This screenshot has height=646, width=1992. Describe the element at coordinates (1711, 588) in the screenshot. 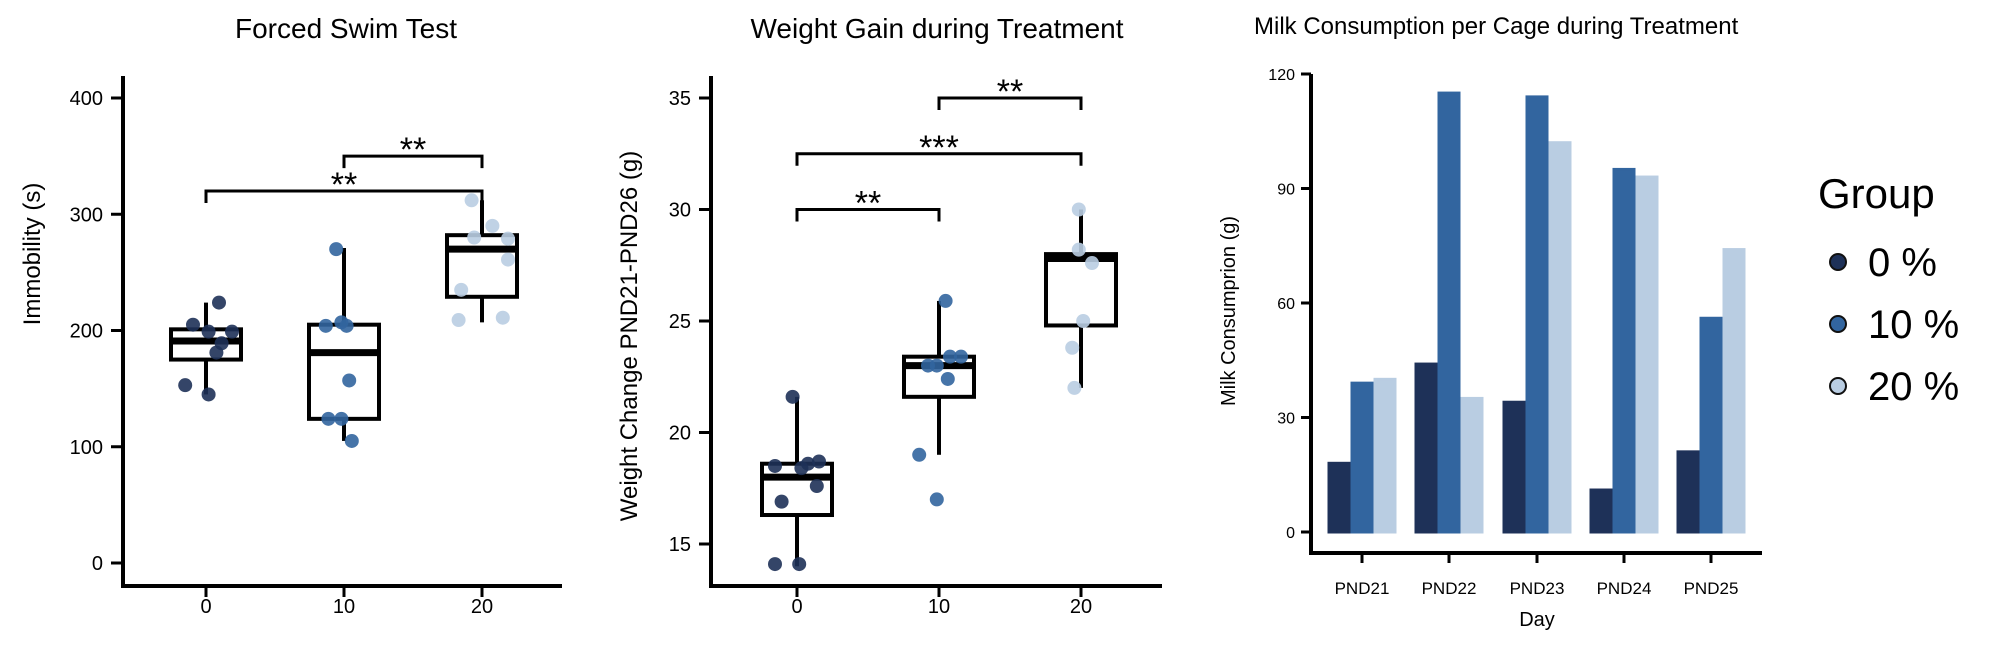

I see `p3-xtick-label: PND25` at that location.